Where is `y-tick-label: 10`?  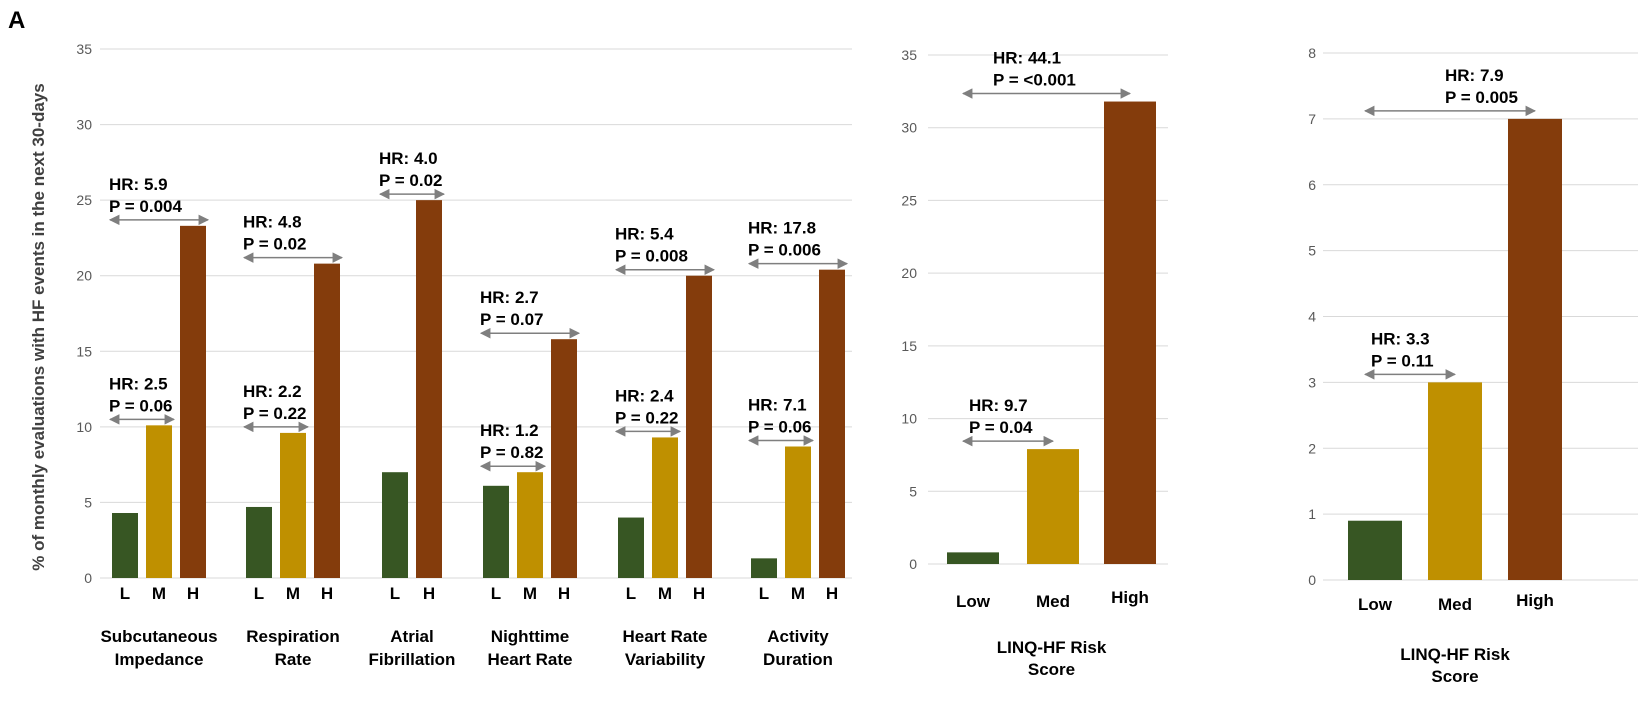 y-tick-label: 10 is located at coordinates (84, 427).